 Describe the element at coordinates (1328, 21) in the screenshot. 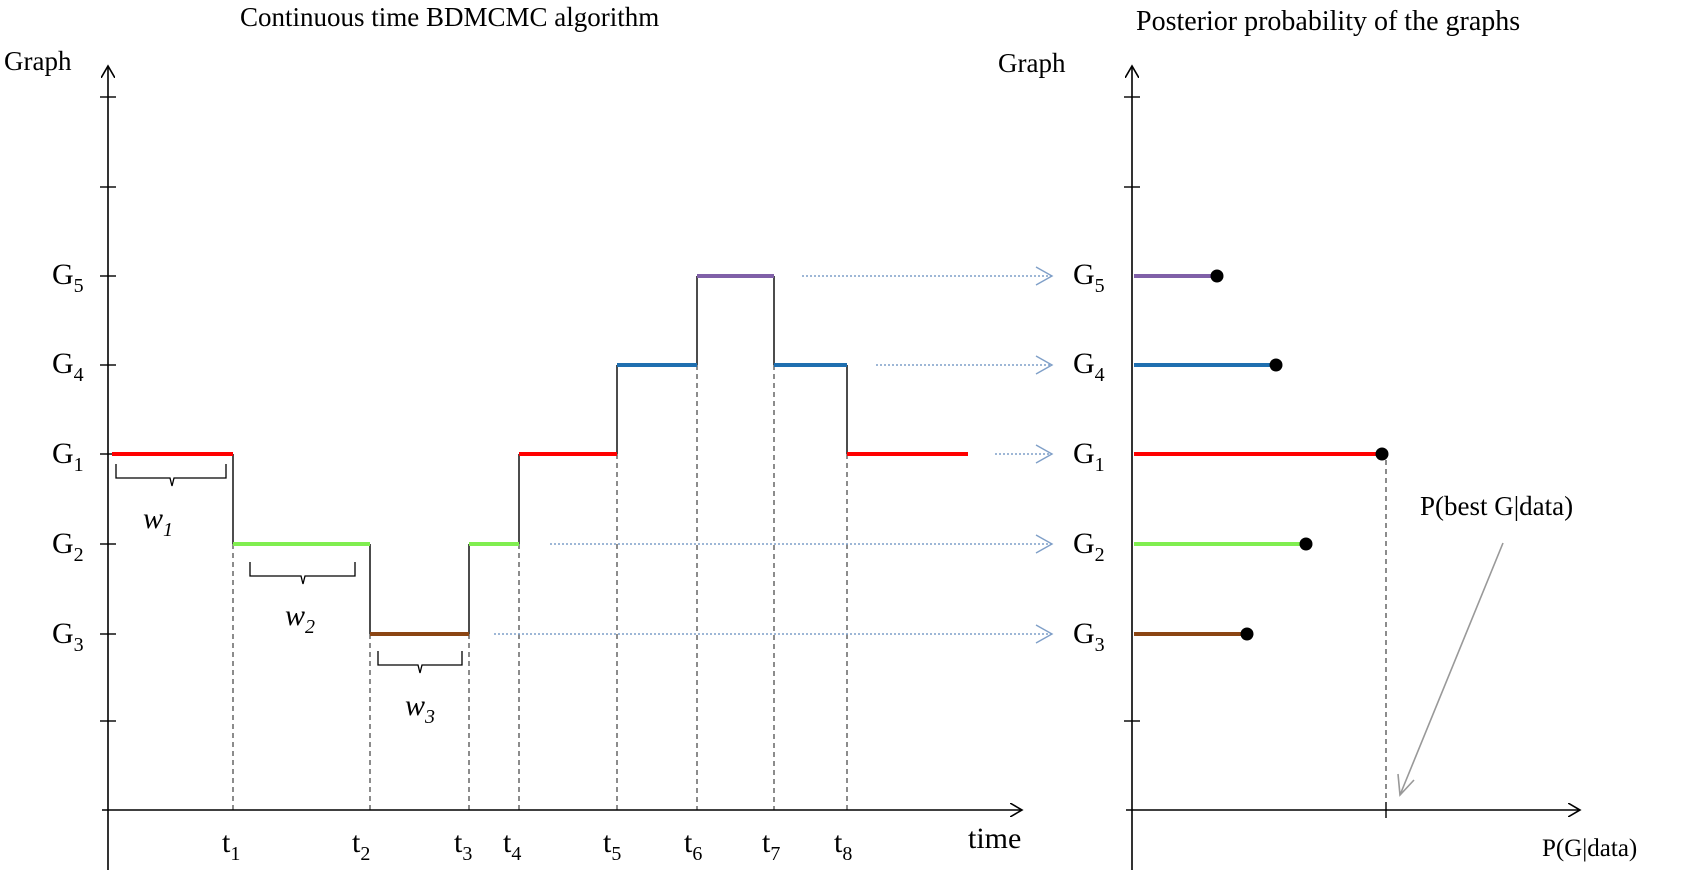

I see `right-title: Posterior probability of the graphs` at that location.